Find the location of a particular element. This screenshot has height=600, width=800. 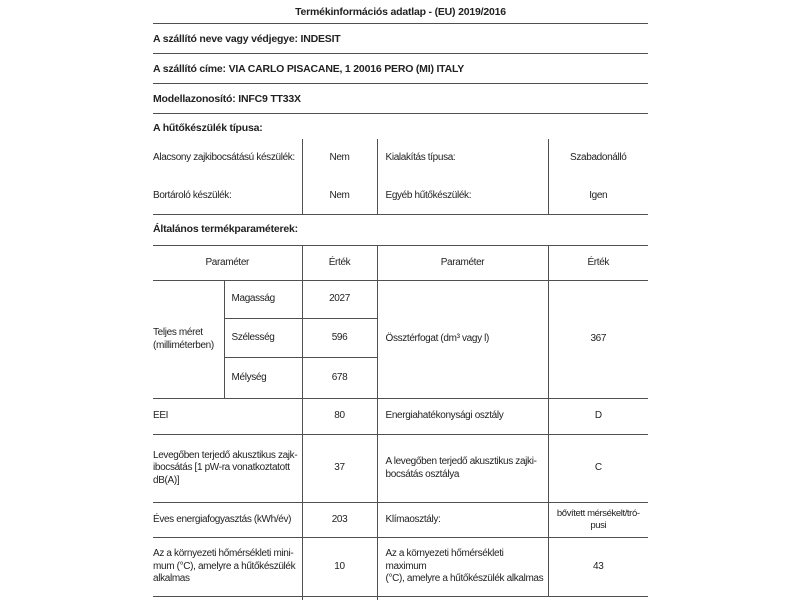

param-value: 10 is located at coordinates (339, 567).